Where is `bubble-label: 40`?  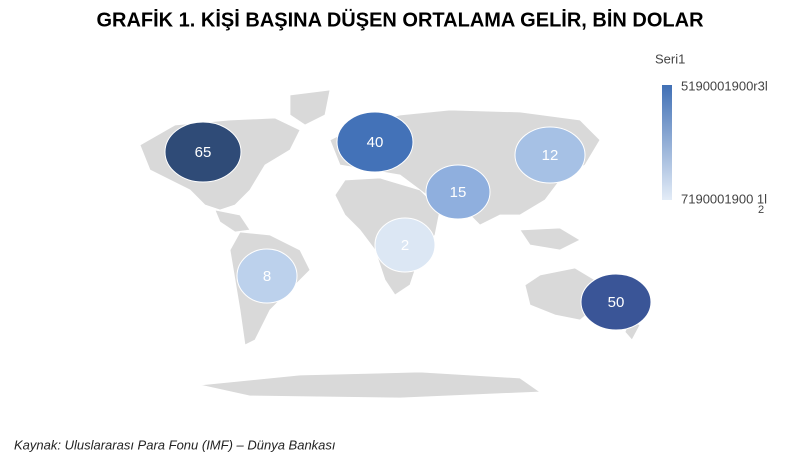 bubble-label: 40 is located at coordinates (375, 142).